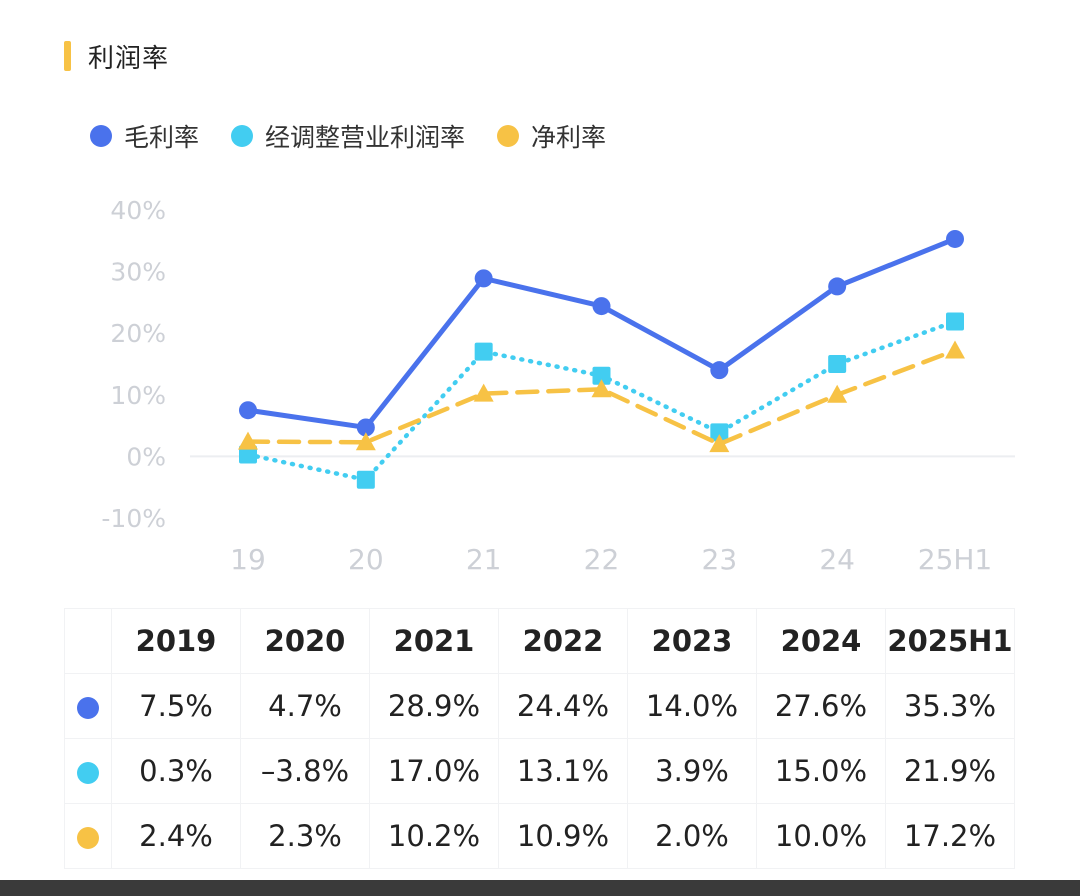  I want to click on legend-item-gross-margin: 毛利率, so click(144, 136).